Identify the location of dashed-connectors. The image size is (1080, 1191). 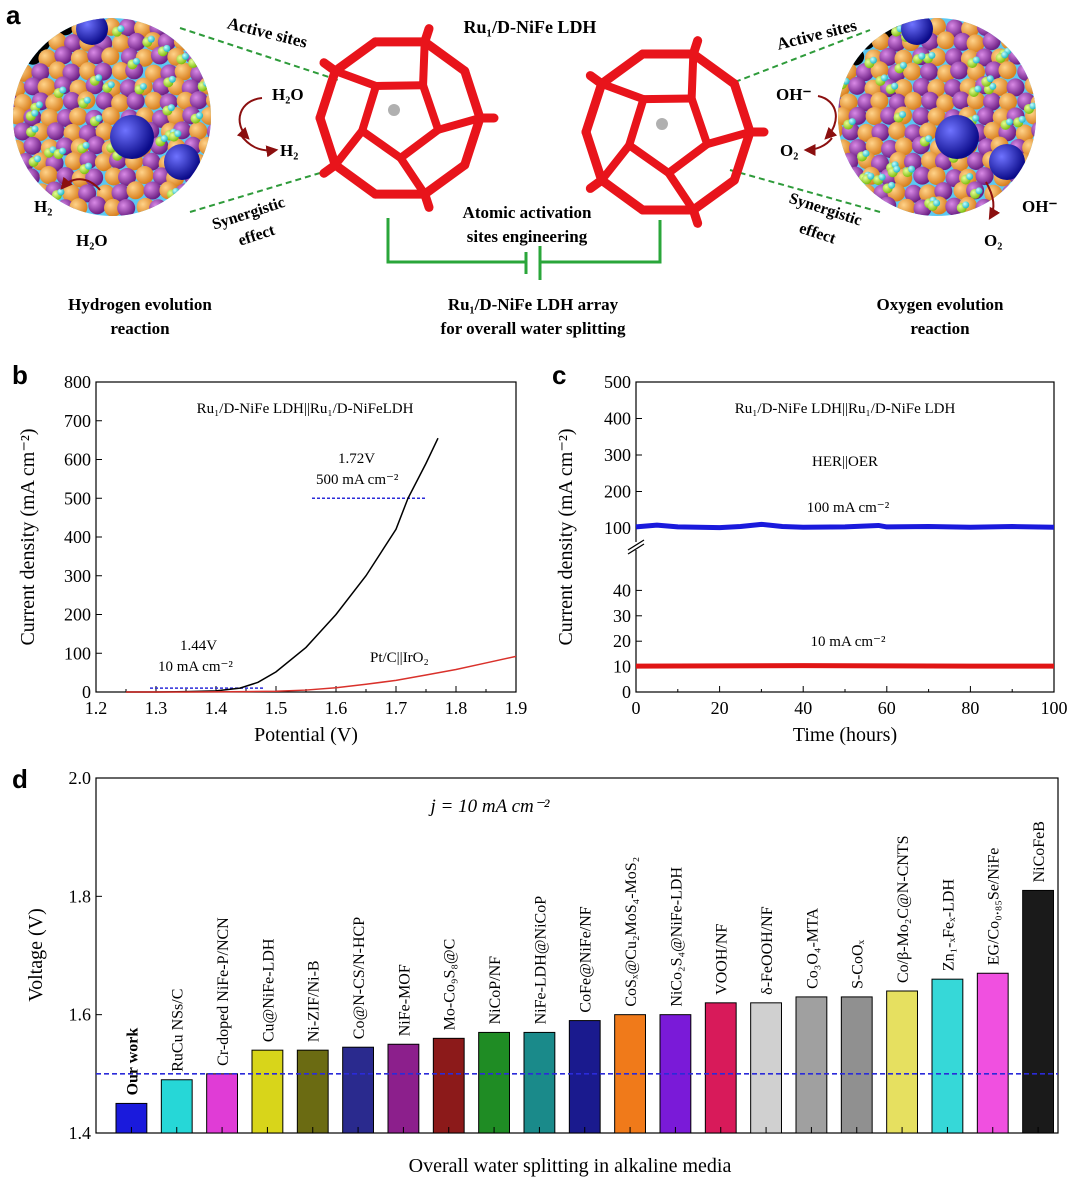
(530, 120).